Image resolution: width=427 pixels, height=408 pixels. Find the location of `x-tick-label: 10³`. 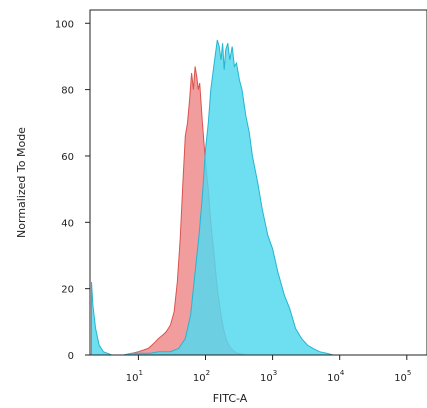

x-tick-label: 10³ is located at coordinates (268, 376).